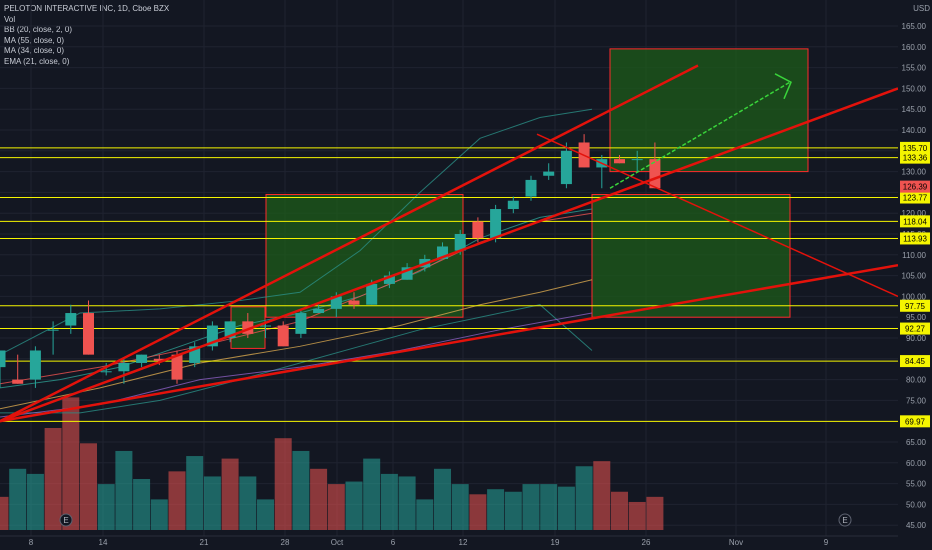  Describe the element at coordinates (783, 86) in the screenshot. I see `arrow-head-icon` at that location.